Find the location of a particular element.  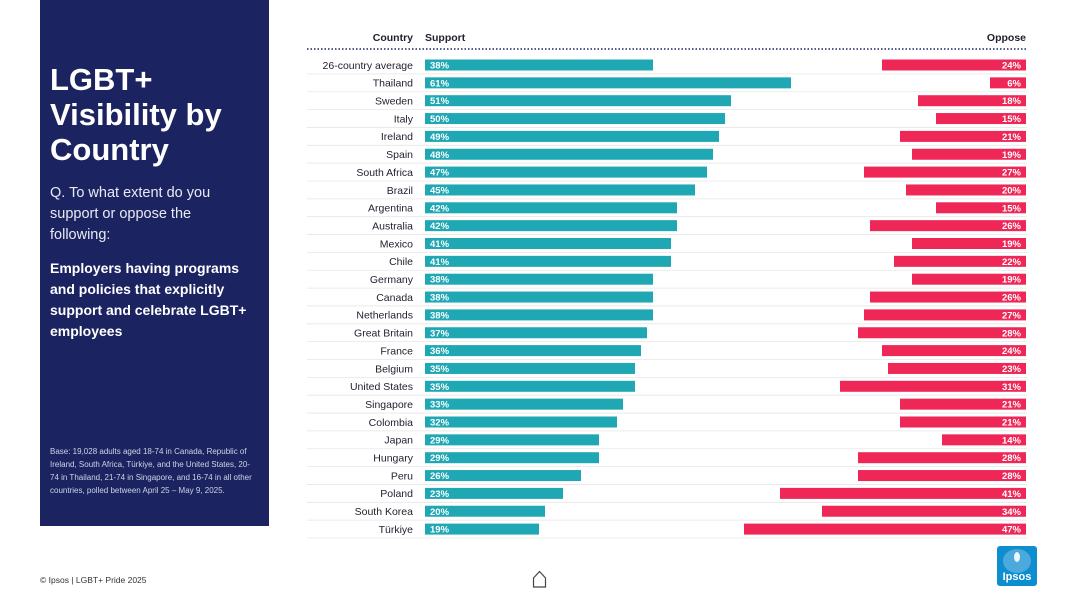

support-value-label: 38% is located at coordinates (440, 298).